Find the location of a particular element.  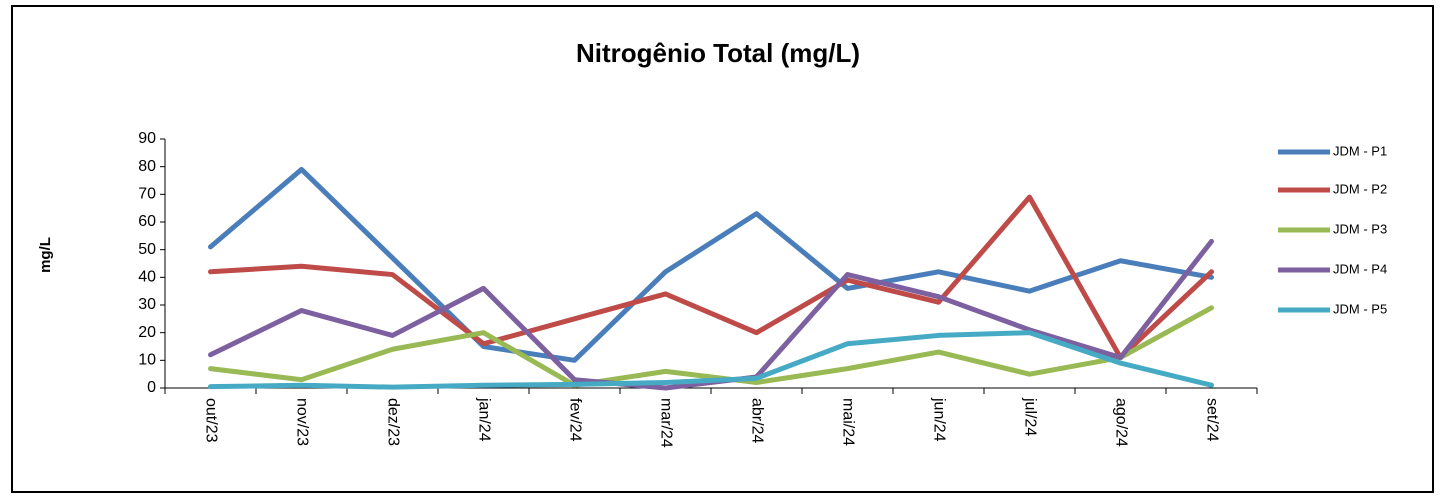

x-tick-label: mar/24 is located at coordinates (665, 423).